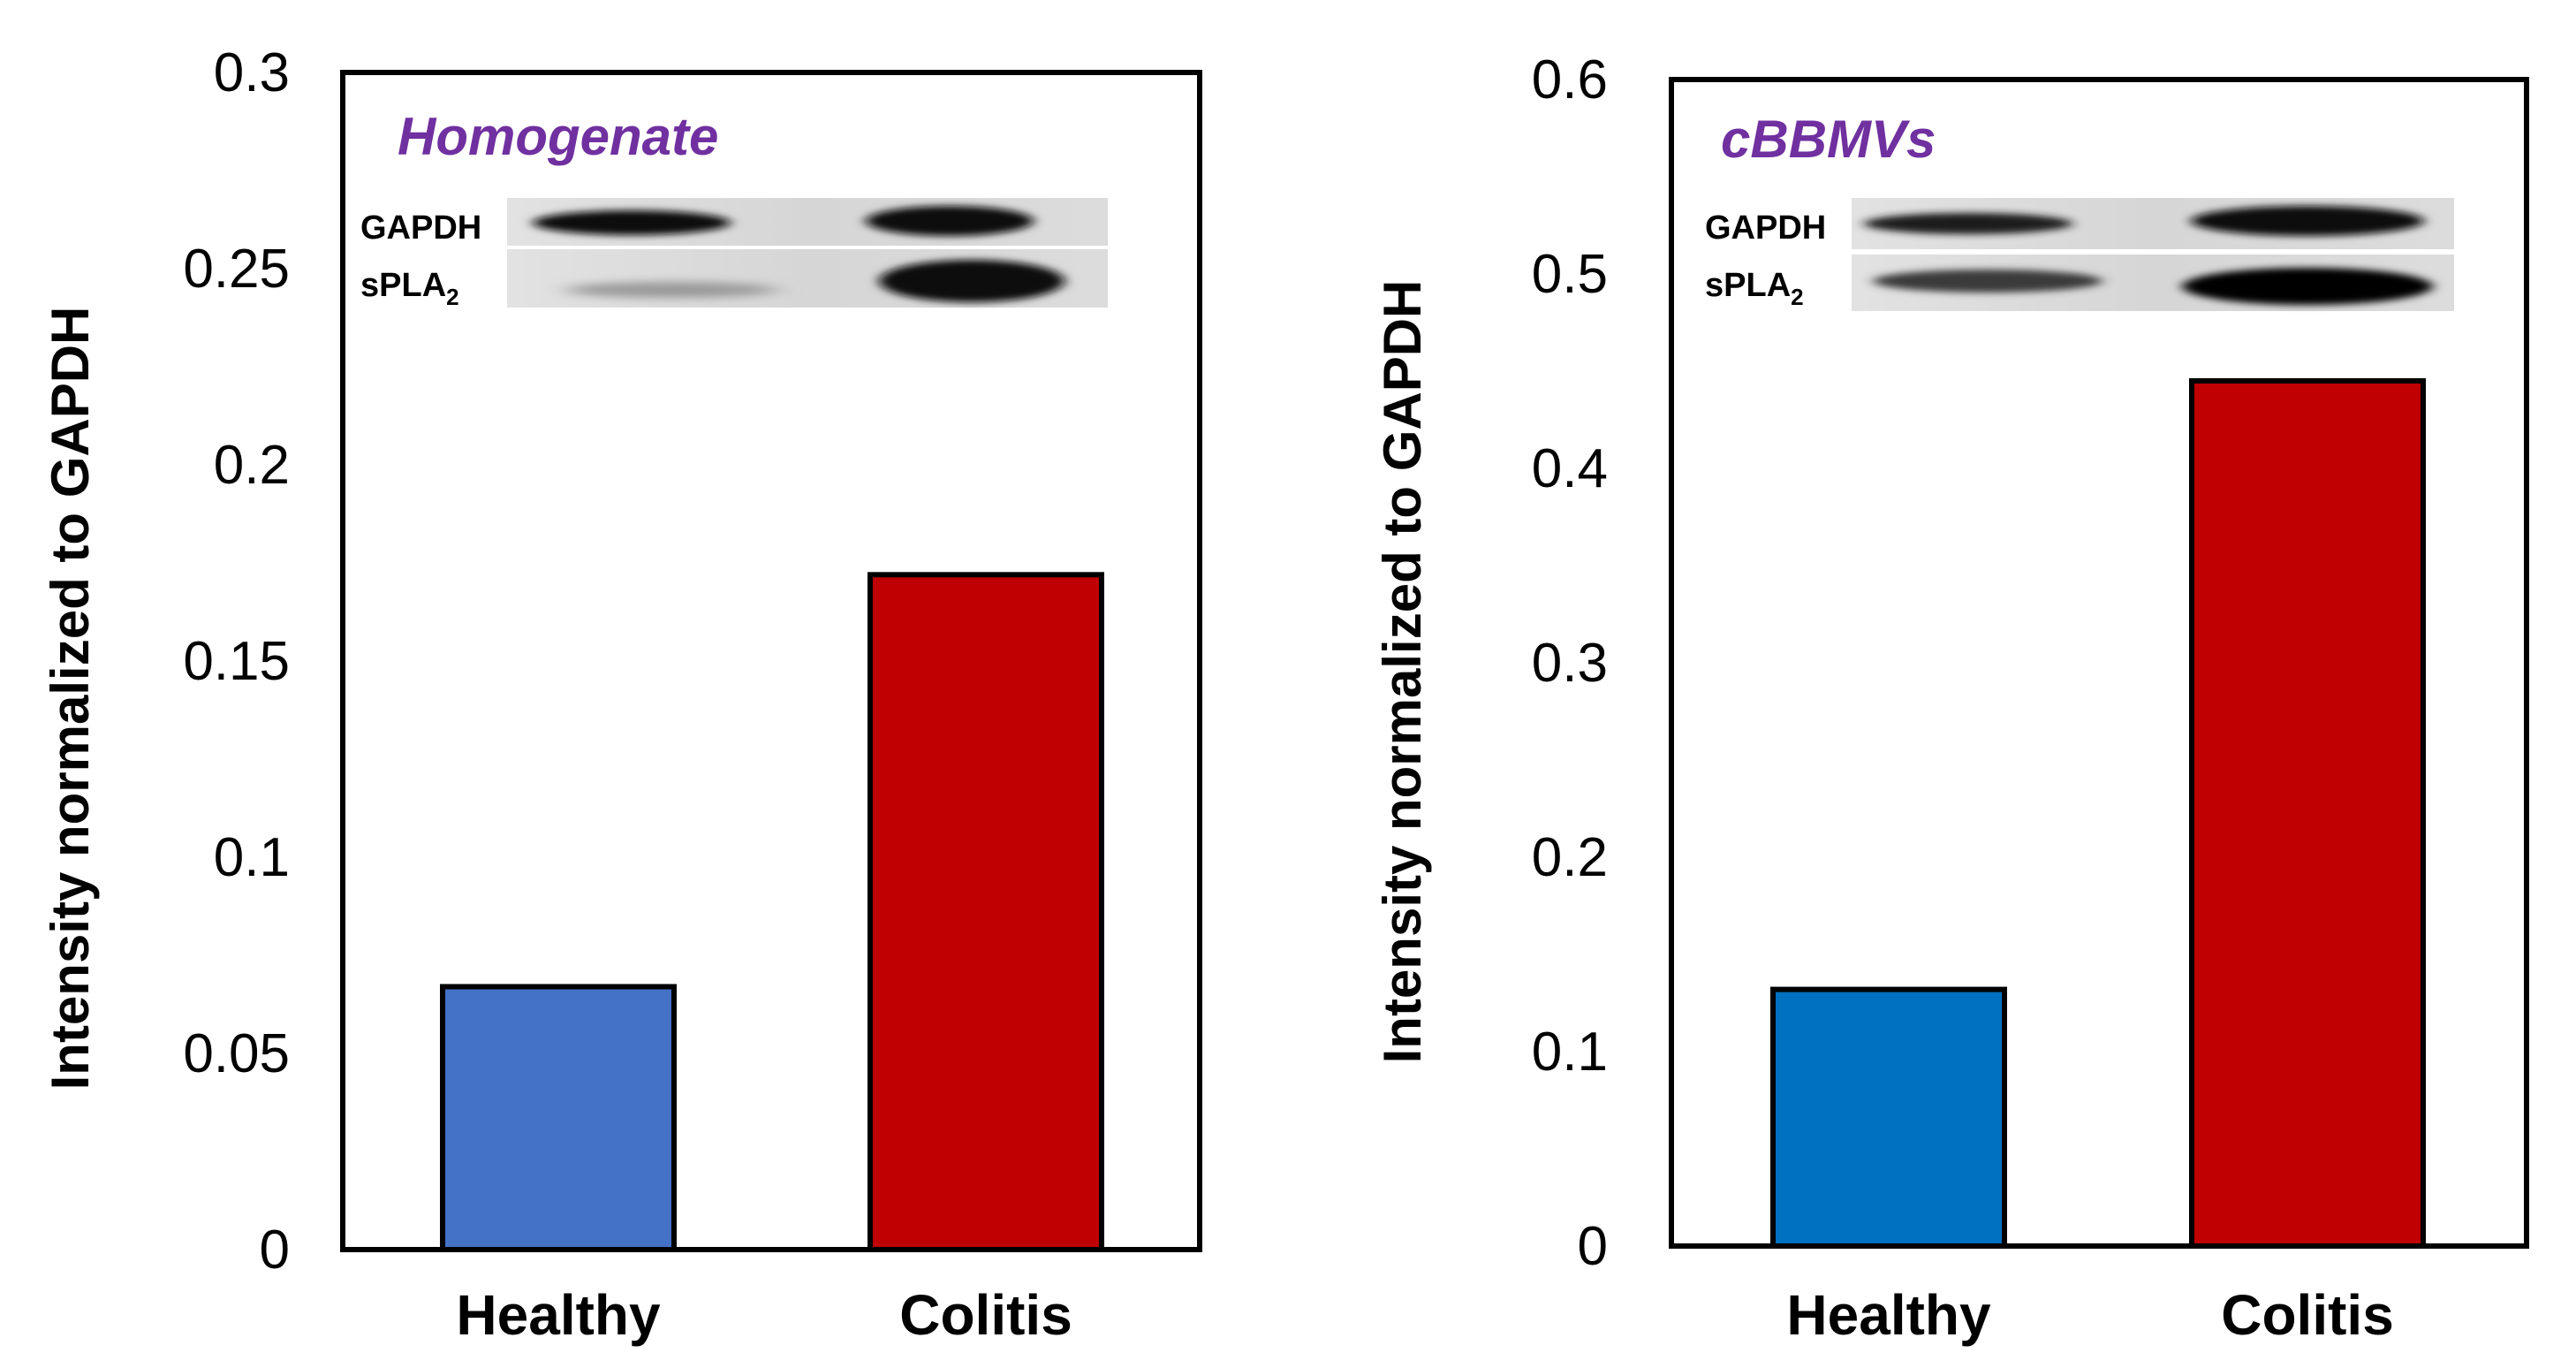  What do you see at coordinates (1570, 79) in the screenshot?
I see `y-tick-label: 0.6` at bounding box center [1570, 79].